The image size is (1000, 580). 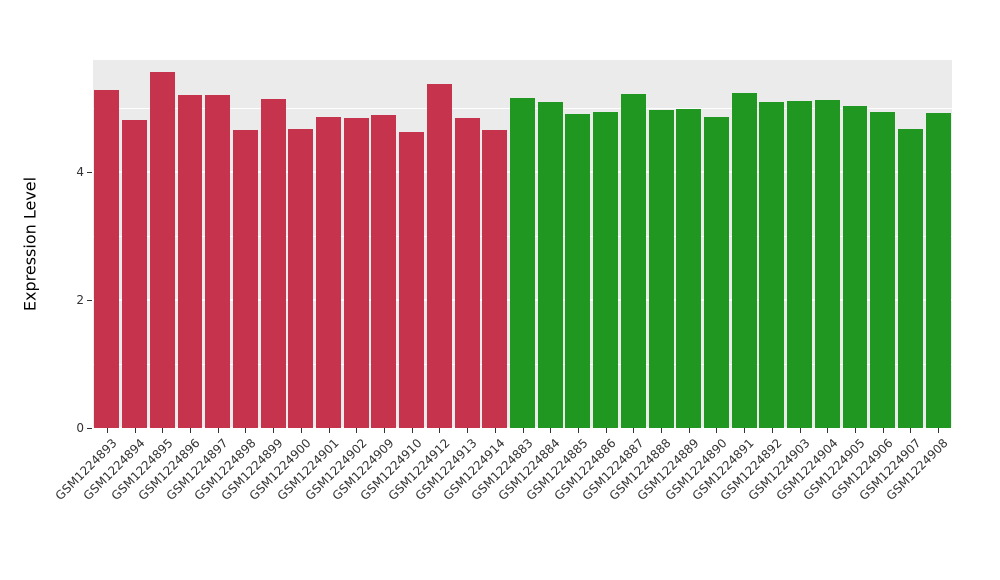 What do you see at coordinates (30, 244) in the screenshot?
I see `y-axis-title: Expression Level` at bounding box center [30, 244].